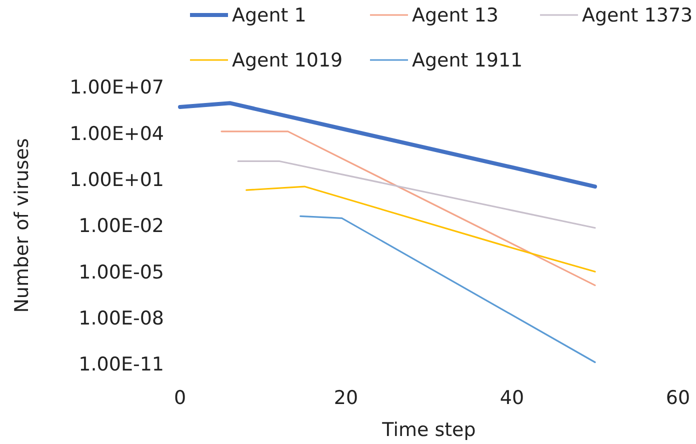 This screenshot has width=696, height=444. Describe the element at coordinates (637, 15) in the screenshot. I see `legend-label: Agent 1373` at that location.